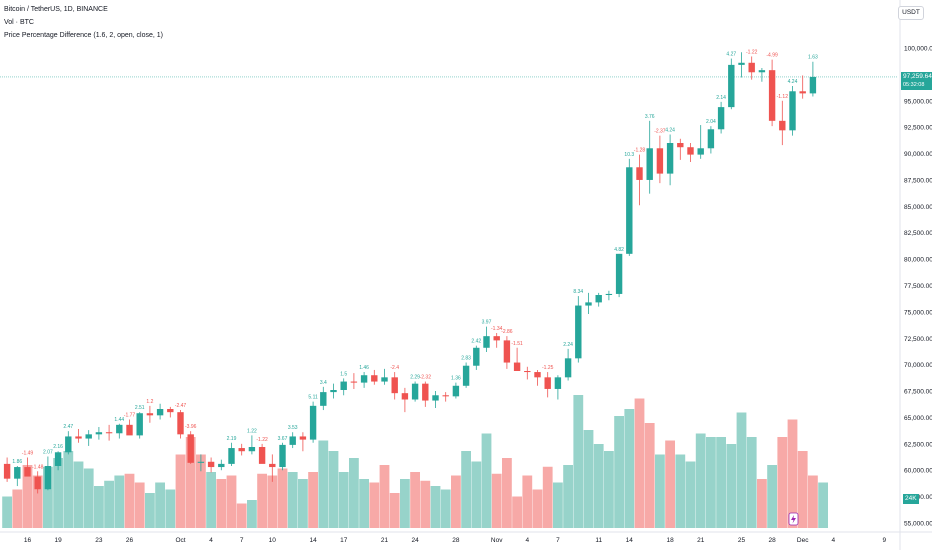  What do you see at coordinates (884, 540) in the screenshot?
I see `x-tick-label: 9` at bounding box center [884, 540].